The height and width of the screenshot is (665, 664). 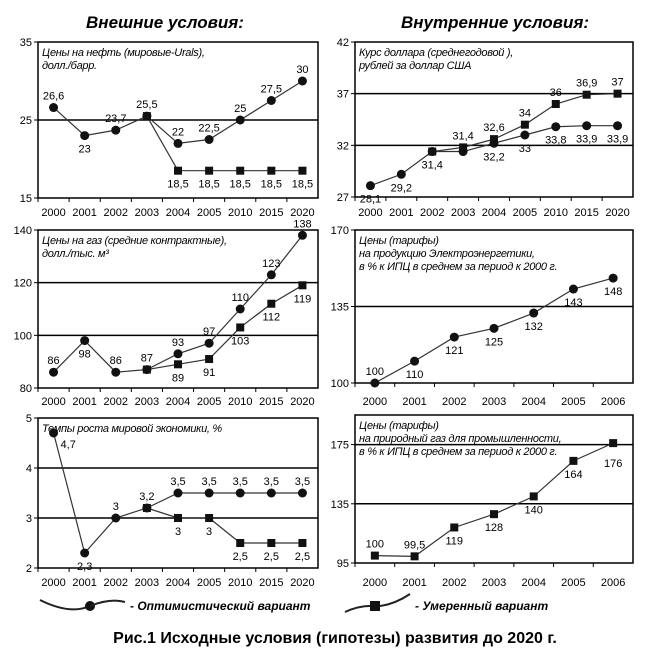 I want to click on legend-optimistic-line-tail, so click(x=107, y=603).